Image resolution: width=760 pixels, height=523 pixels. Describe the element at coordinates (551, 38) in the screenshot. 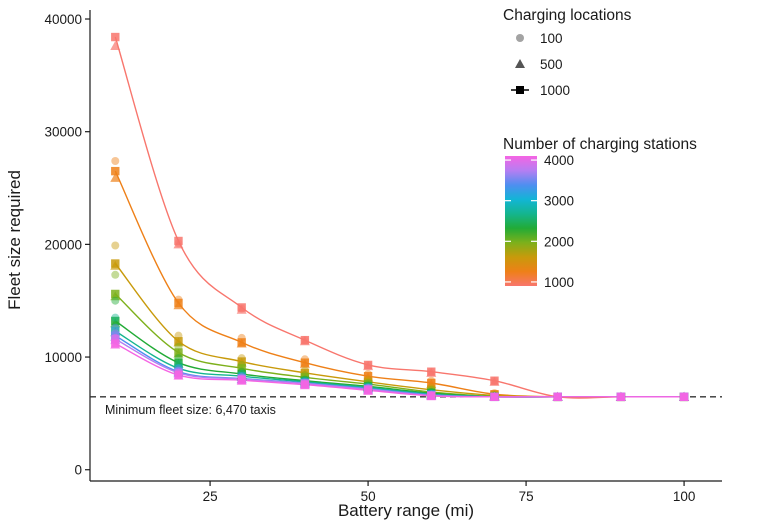

I see `legend-shape-label-100: 100` at that location.